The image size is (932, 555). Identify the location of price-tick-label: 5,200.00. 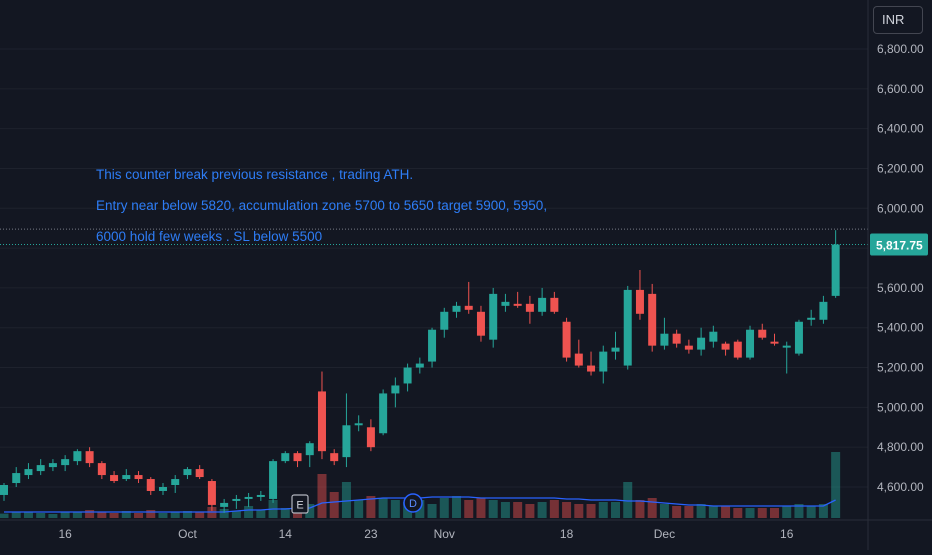
(900, 368).